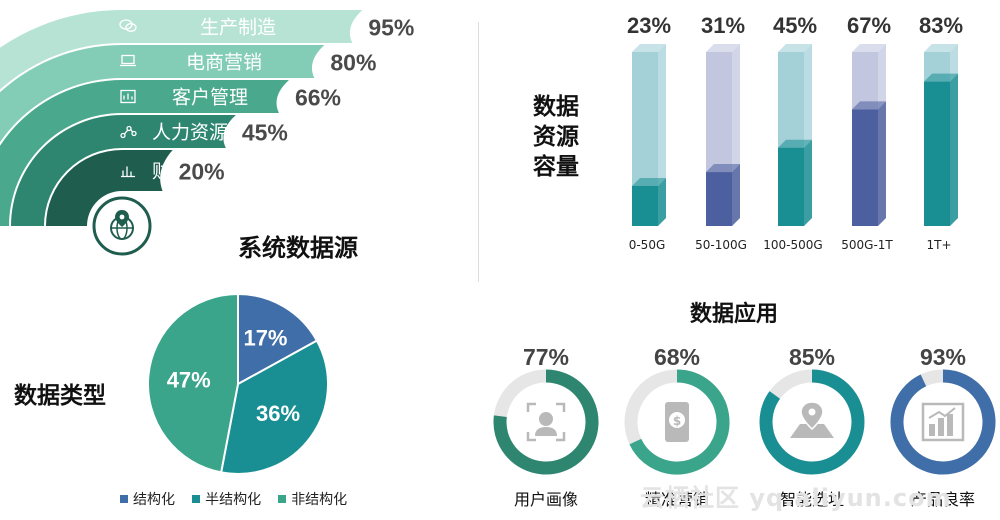 Image resolution: width=1000 pixels, height=520 pixels. I want to click on arc-band-label: 生产制造, so click(238, 28).